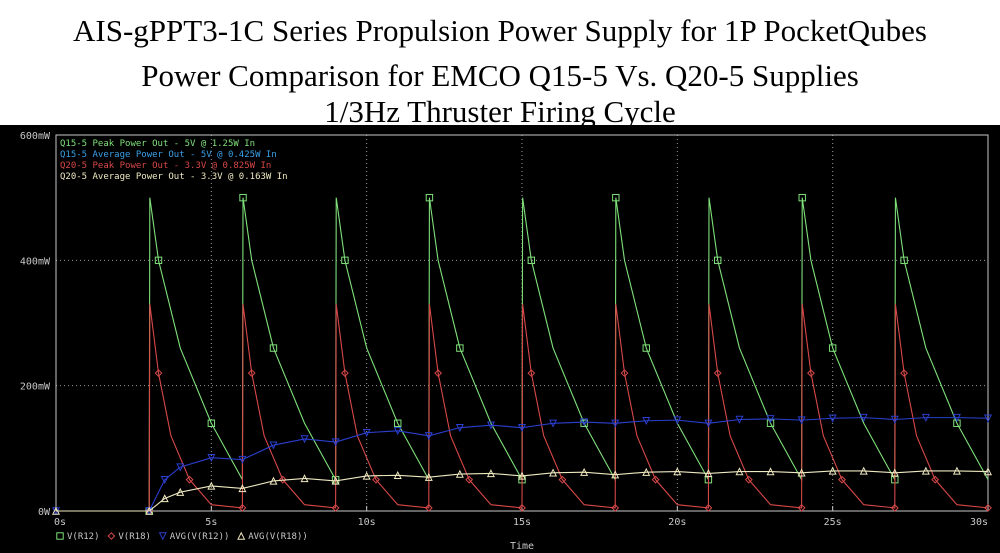 This screenshot has width=1000, height=553. What do you see at coordinates (522, 546) in the screenshot?
I see `x-axis-label: Time` at bounding box center [522, 546].